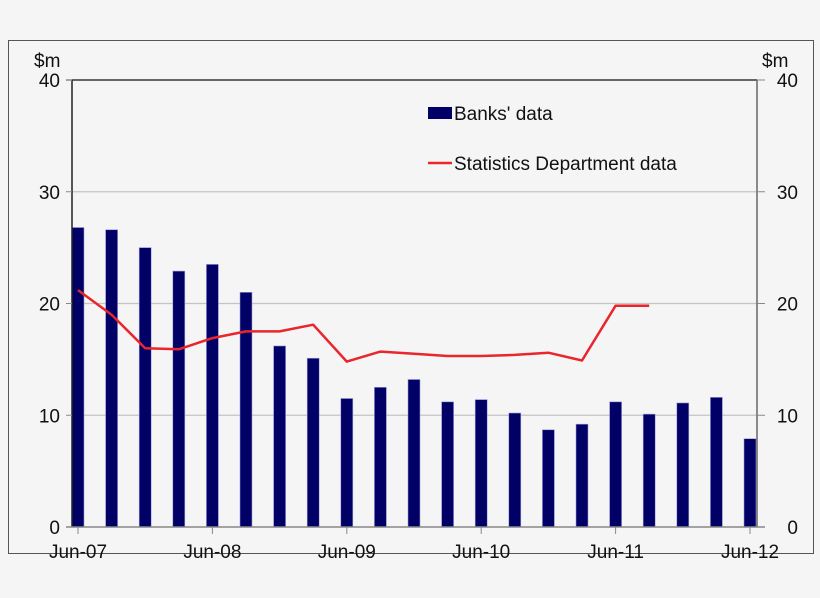 The height and width of the screenshot is (598, 820). I want to click on legend-statistics-label: Statistics Department data, so click(565, 164).